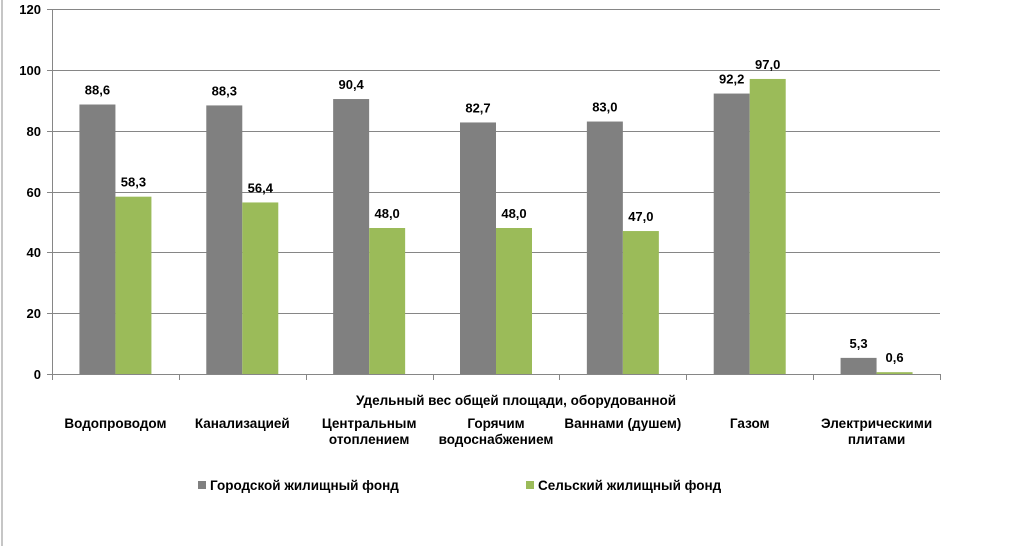  I want to click on data-label: 88,6, so click(97, 90).